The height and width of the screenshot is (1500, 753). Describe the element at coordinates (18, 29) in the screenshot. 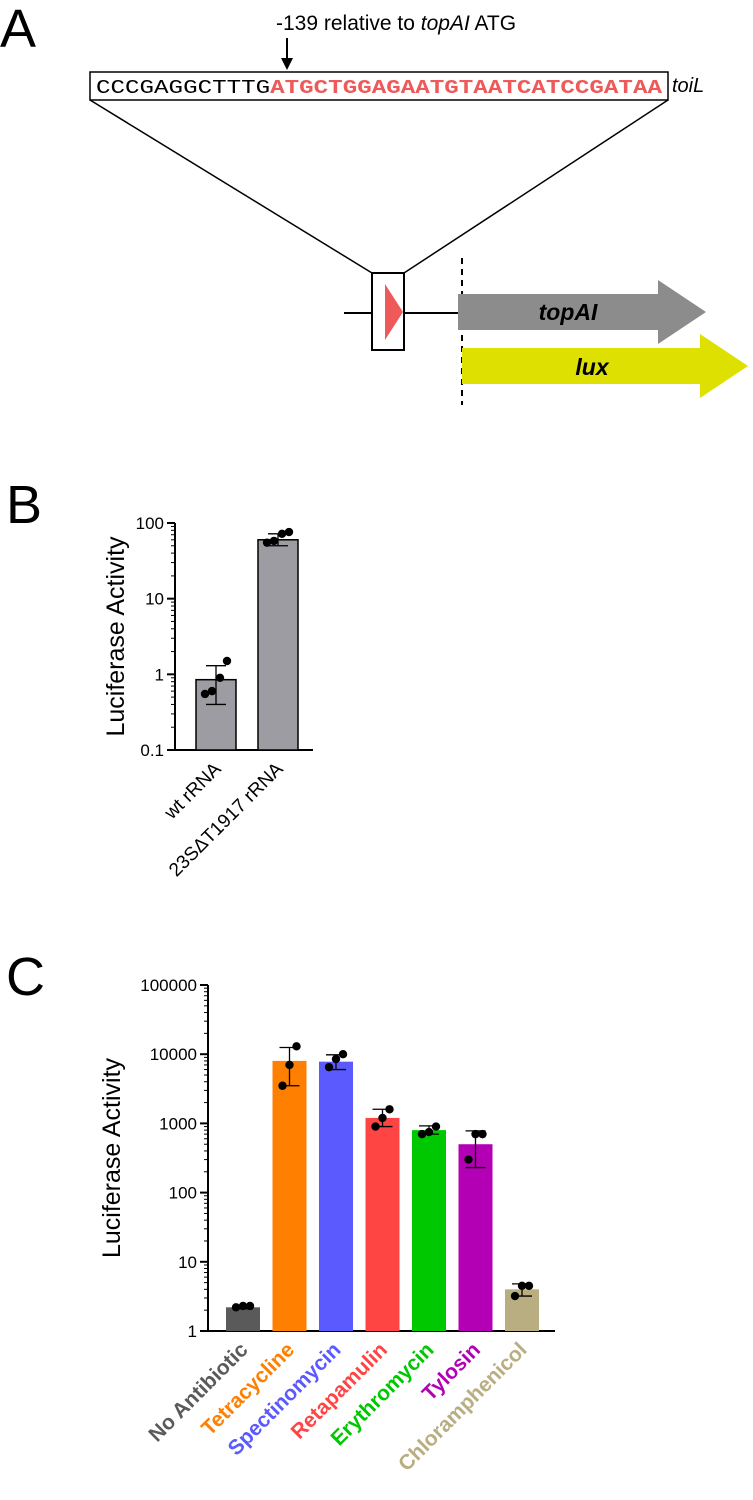

I see `panel-a-label: A` at that location.